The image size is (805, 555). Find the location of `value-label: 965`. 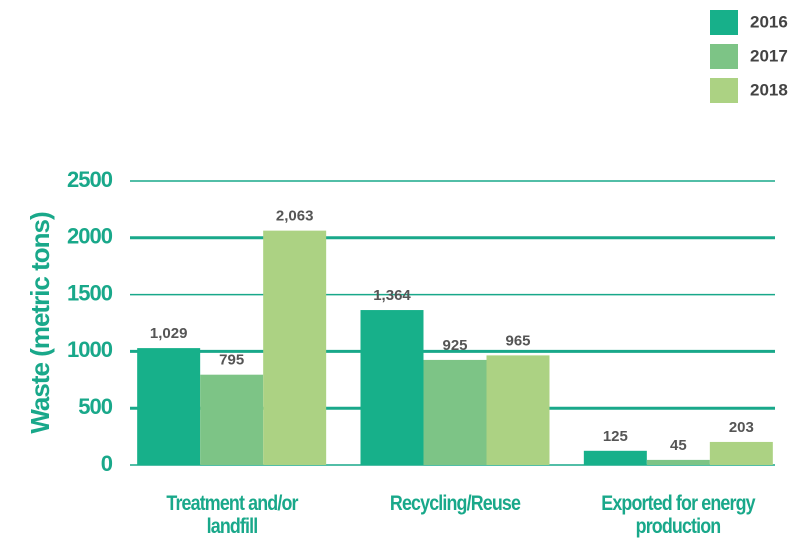

value-label: 965 is located at coordinates (517, 340).